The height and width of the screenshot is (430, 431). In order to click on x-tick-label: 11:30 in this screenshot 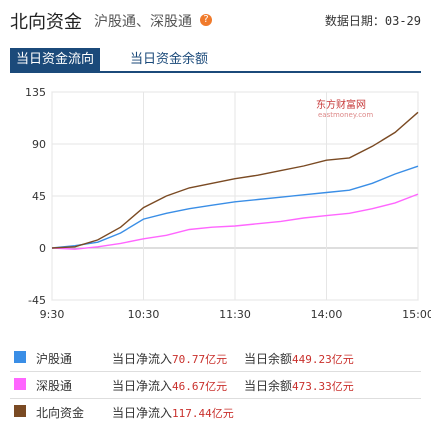, I will do `click(235, 314)`.